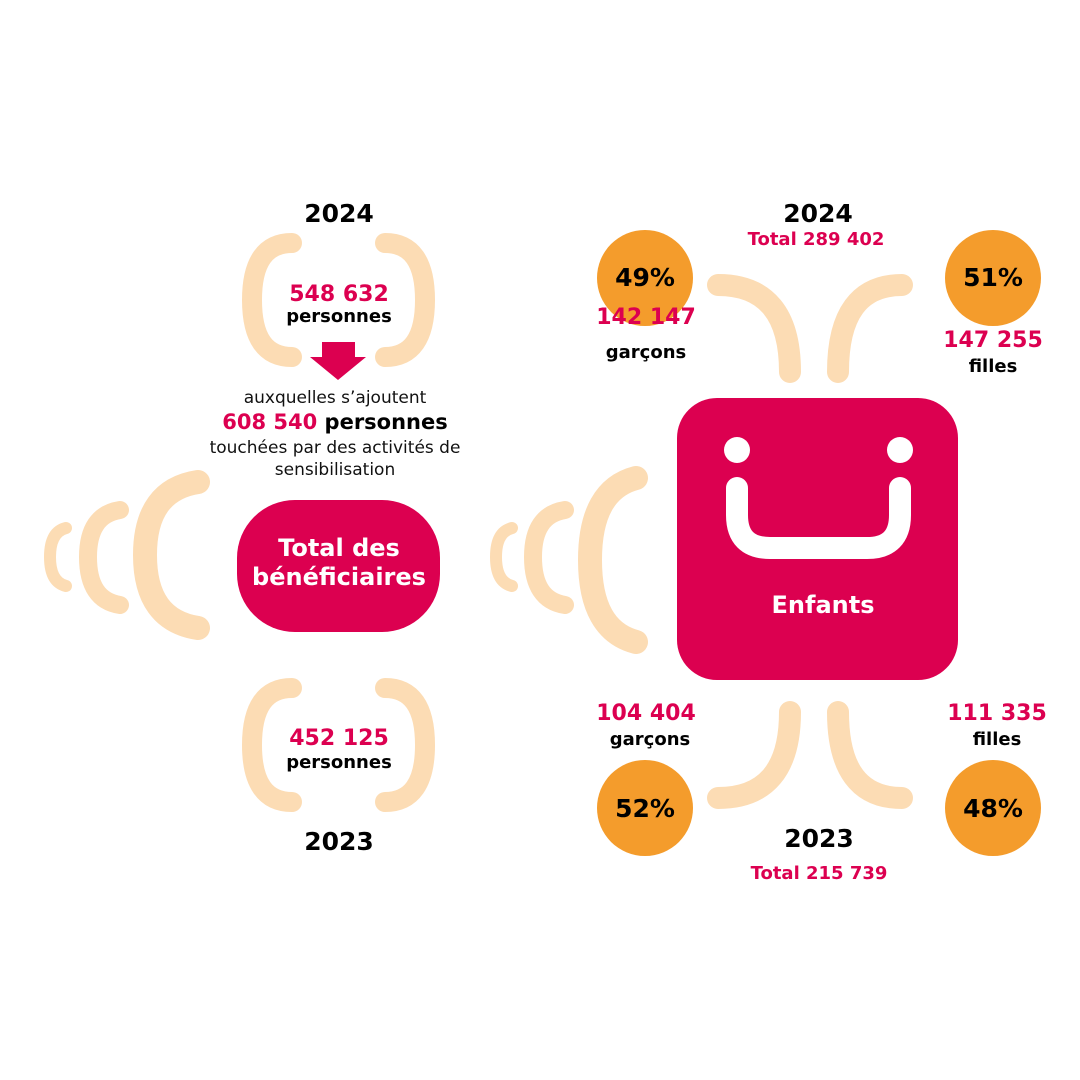 Image resolution: width=1080 pixels, height=1080 pixels. What do you see at coordinates (339, 577) in the screenshot?
I see `center-label: bénéficiaires` at bounding box center [339, 577].